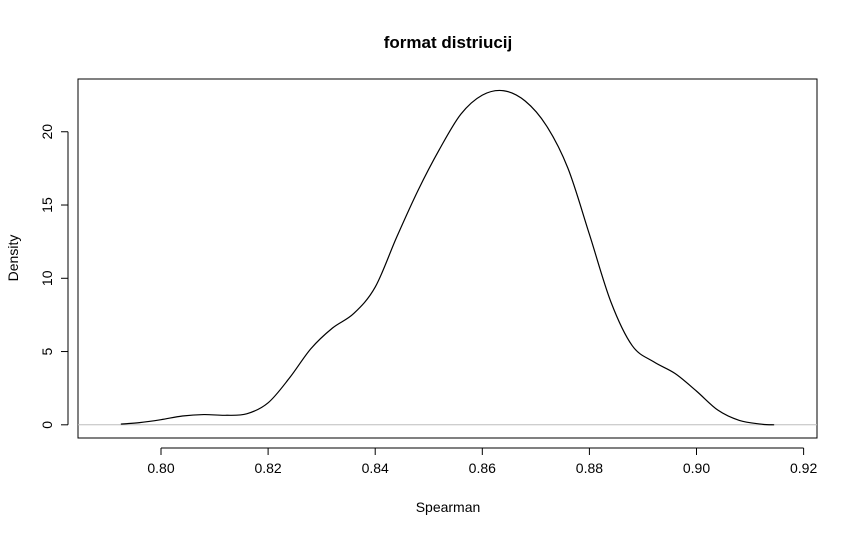 This screenshot has width=857, height=536. I want to click on y-tick-label: 20, so click(47, 132).